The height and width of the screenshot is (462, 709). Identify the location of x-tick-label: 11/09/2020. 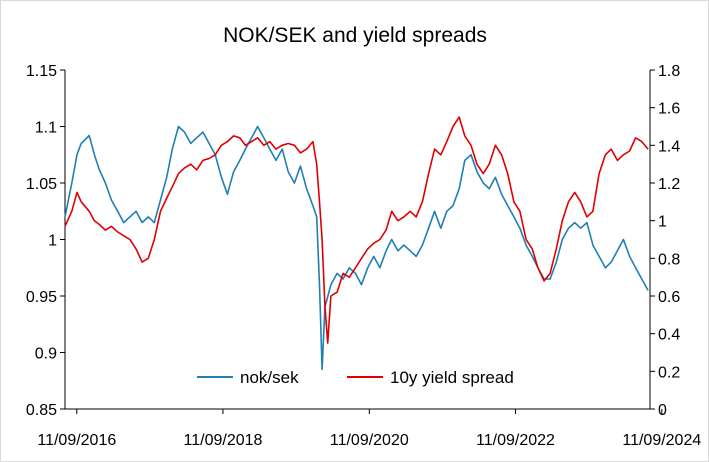
(369, 440).